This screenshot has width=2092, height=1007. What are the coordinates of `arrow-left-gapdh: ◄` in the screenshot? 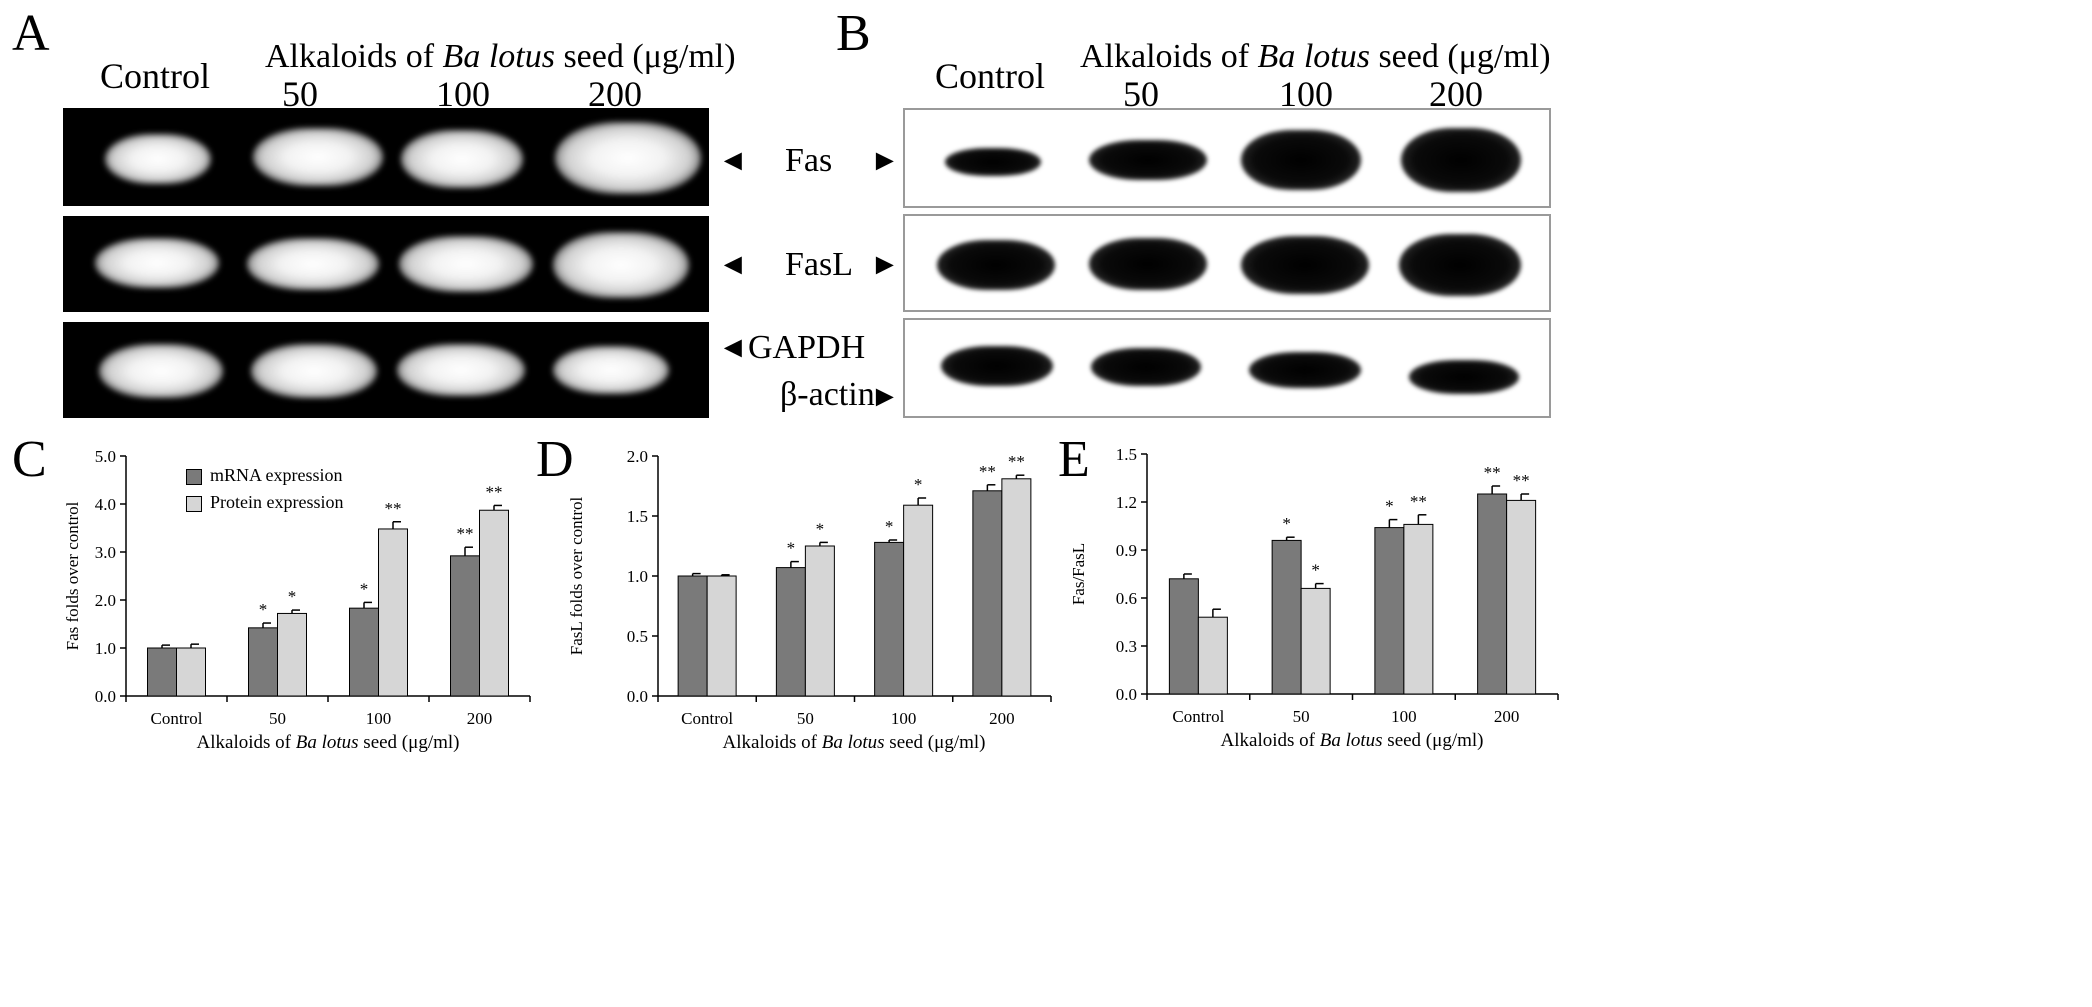 It's located at (733, 347).